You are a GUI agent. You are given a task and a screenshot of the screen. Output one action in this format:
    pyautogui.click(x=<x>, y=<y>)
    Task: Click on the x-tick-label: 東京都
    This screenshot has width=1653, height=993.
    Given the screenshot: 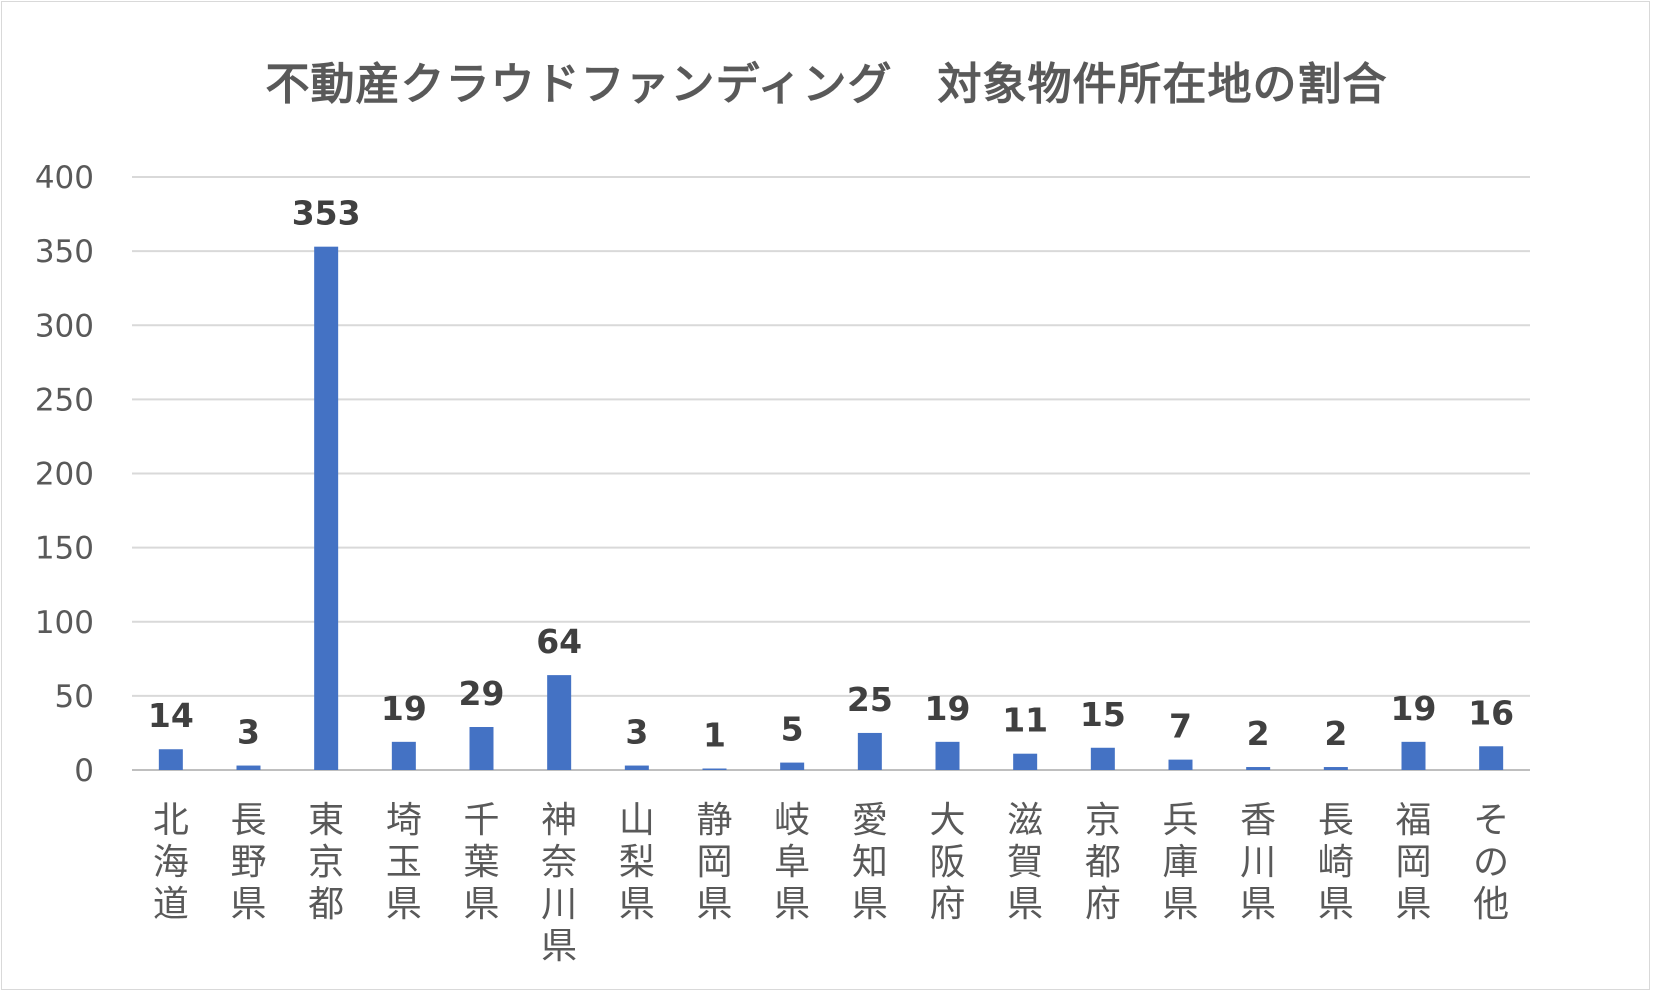 What is the action you would take?
    pyautogui.click(x=326, y=862)
    